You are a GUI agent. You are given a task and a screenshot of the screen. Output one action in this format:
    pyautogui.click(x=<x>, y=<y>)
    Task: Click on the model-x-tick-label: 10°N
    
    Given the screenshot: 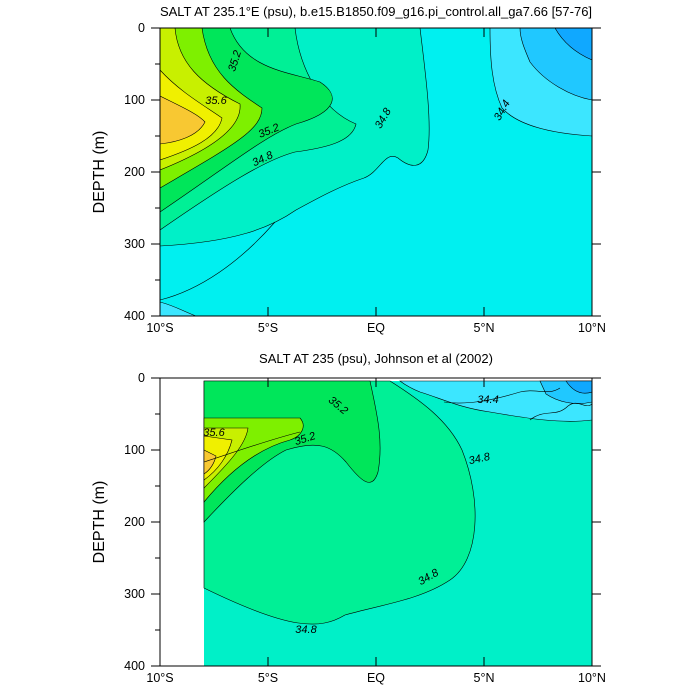 What is the action you would take?
    pyautogui.click(x=592, y=328)
    